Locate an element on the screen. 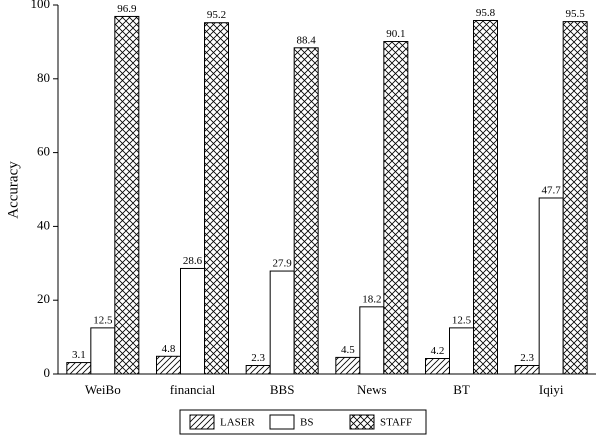 This screenshot has height=442, width=600. y-tick-label: 100 is located at coordinates (41, 5).